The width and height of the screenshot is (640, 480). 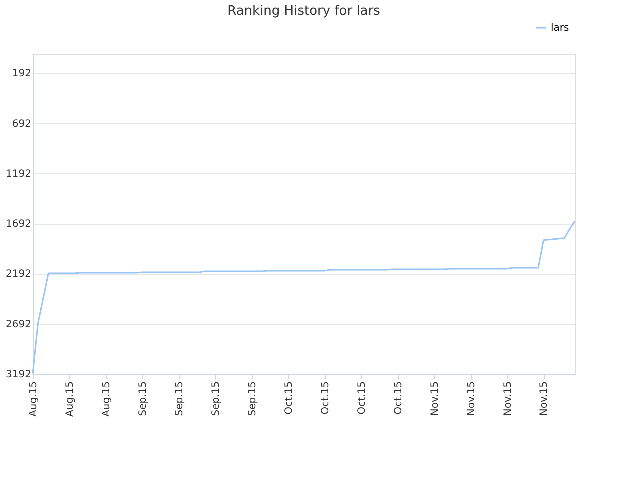 What do you see at coordinates (22, 74) in the screenshot?
I see `y-tick-label: 192` at bounding box center [22, 74].